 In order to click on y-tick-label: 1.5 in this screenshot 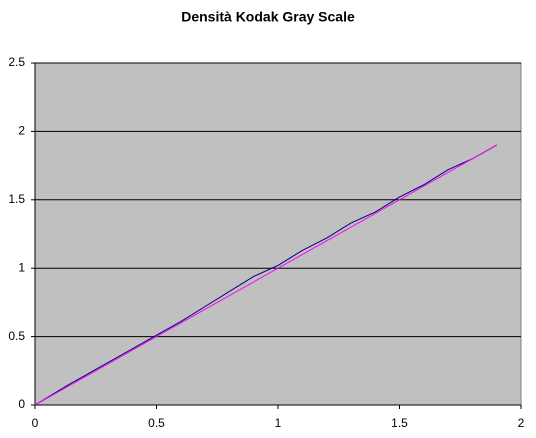, I will do `click(16, 199)`.